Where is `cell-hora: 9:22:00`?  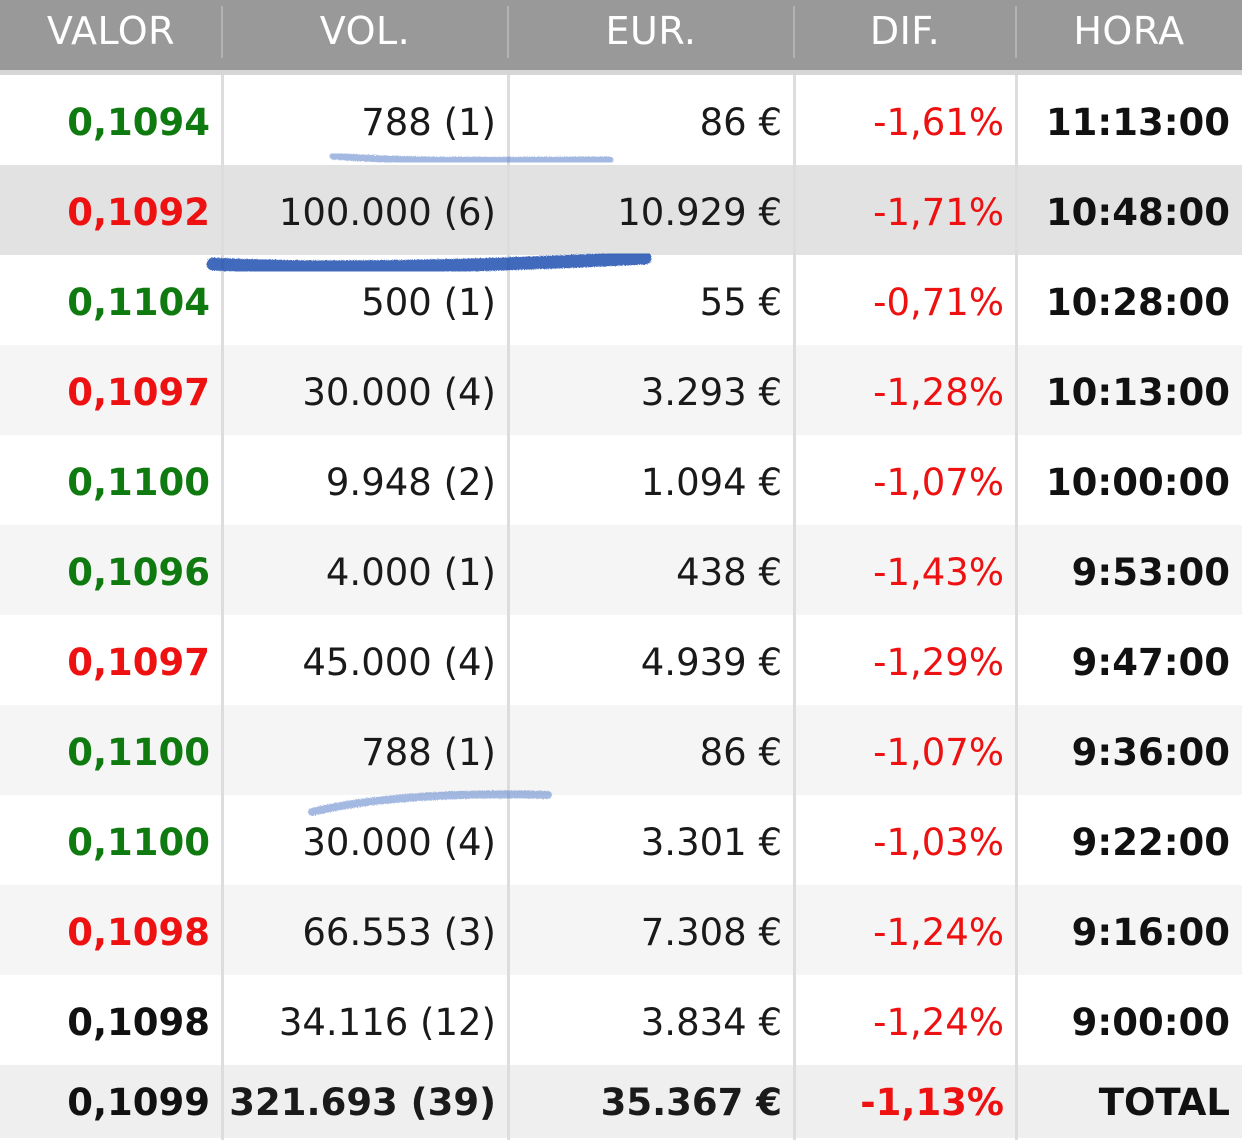
cell-hora: 9:22:00 is located at coordinates (1150, 842).